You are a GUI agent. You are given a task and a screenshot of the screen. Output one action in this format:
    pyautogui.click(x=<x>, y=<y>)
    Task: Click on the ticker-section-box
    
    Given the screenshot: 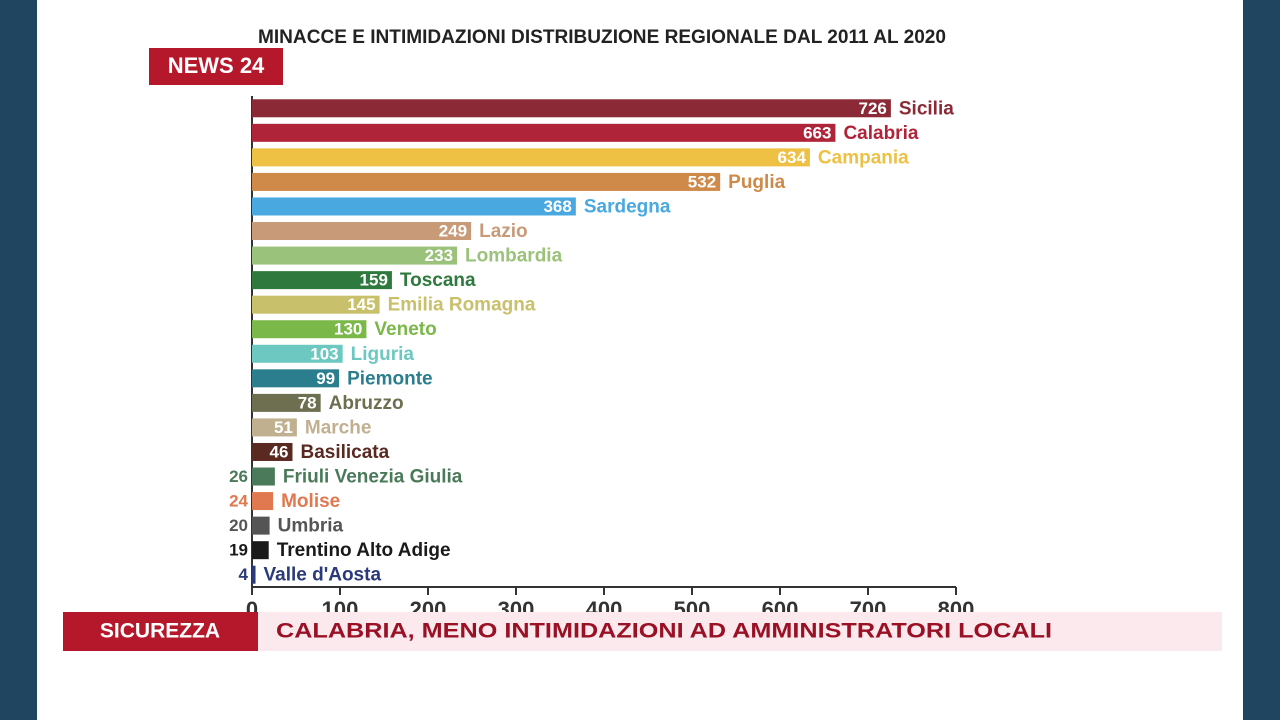 What is the action you would take?
    pyautogui.click(x=160, y=631)
    